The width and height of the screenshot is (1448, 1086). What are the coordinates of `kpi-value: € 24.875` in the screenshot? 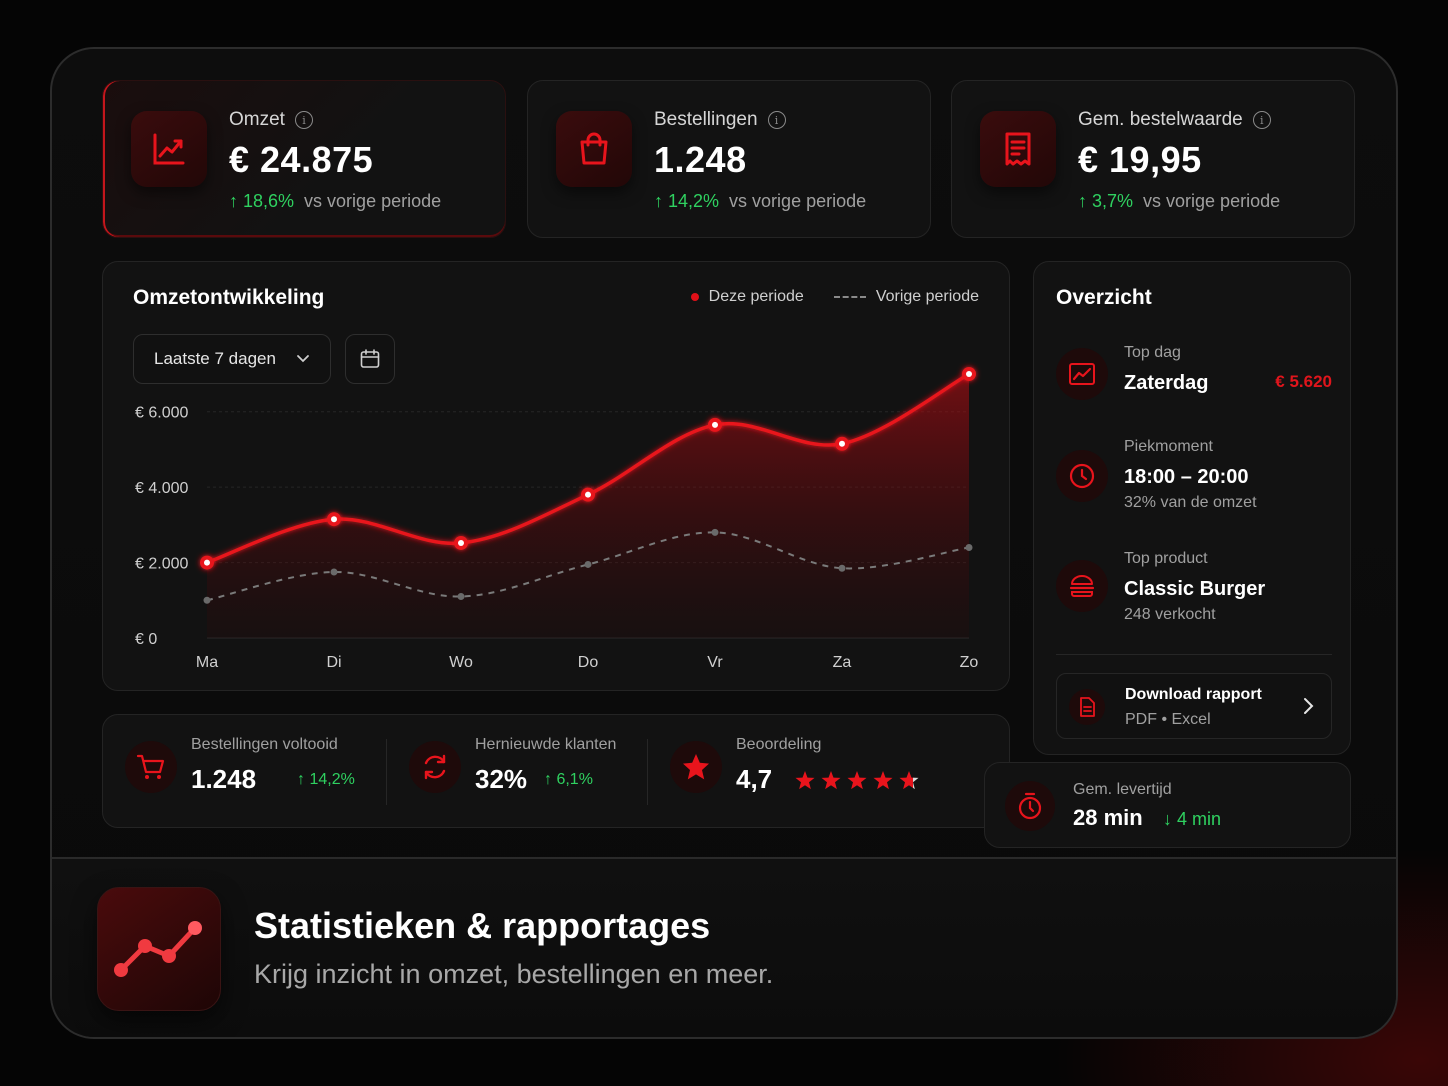 It's located at (301, 159).